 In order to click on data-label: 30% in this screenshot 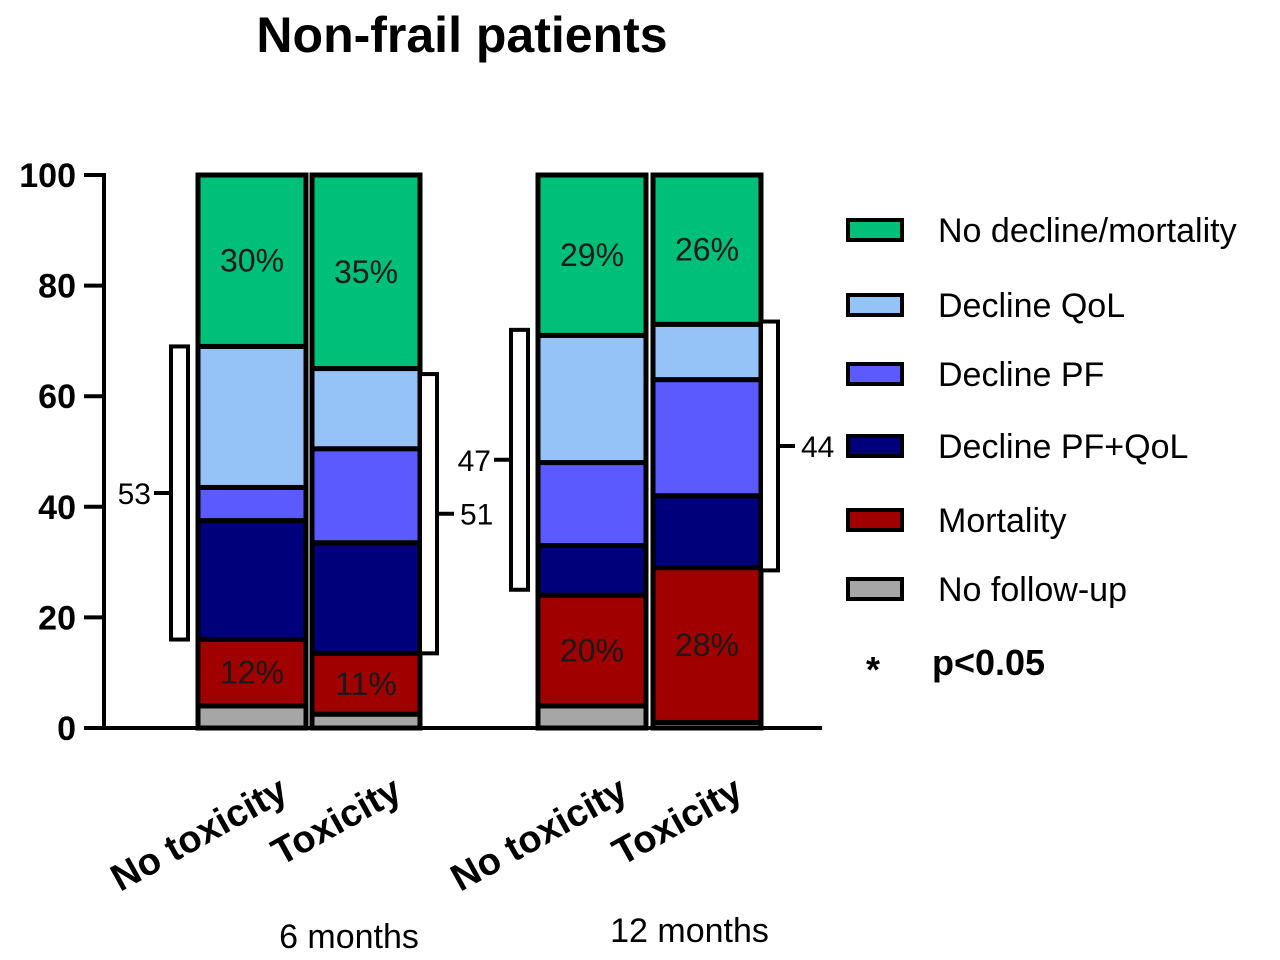, I will do `click(252, 261)`.